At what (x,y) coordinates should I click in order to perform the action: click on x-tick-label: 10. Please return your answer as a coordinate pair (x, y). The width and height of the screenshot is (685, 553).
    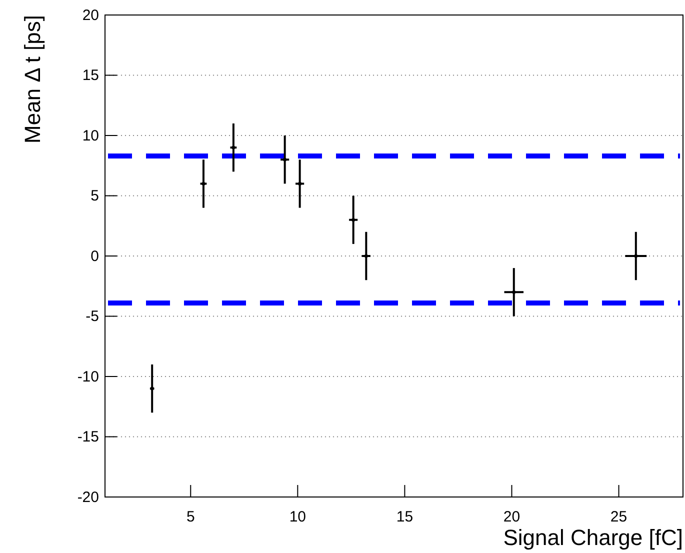
    Looking at the image, I should click on (297, 517).